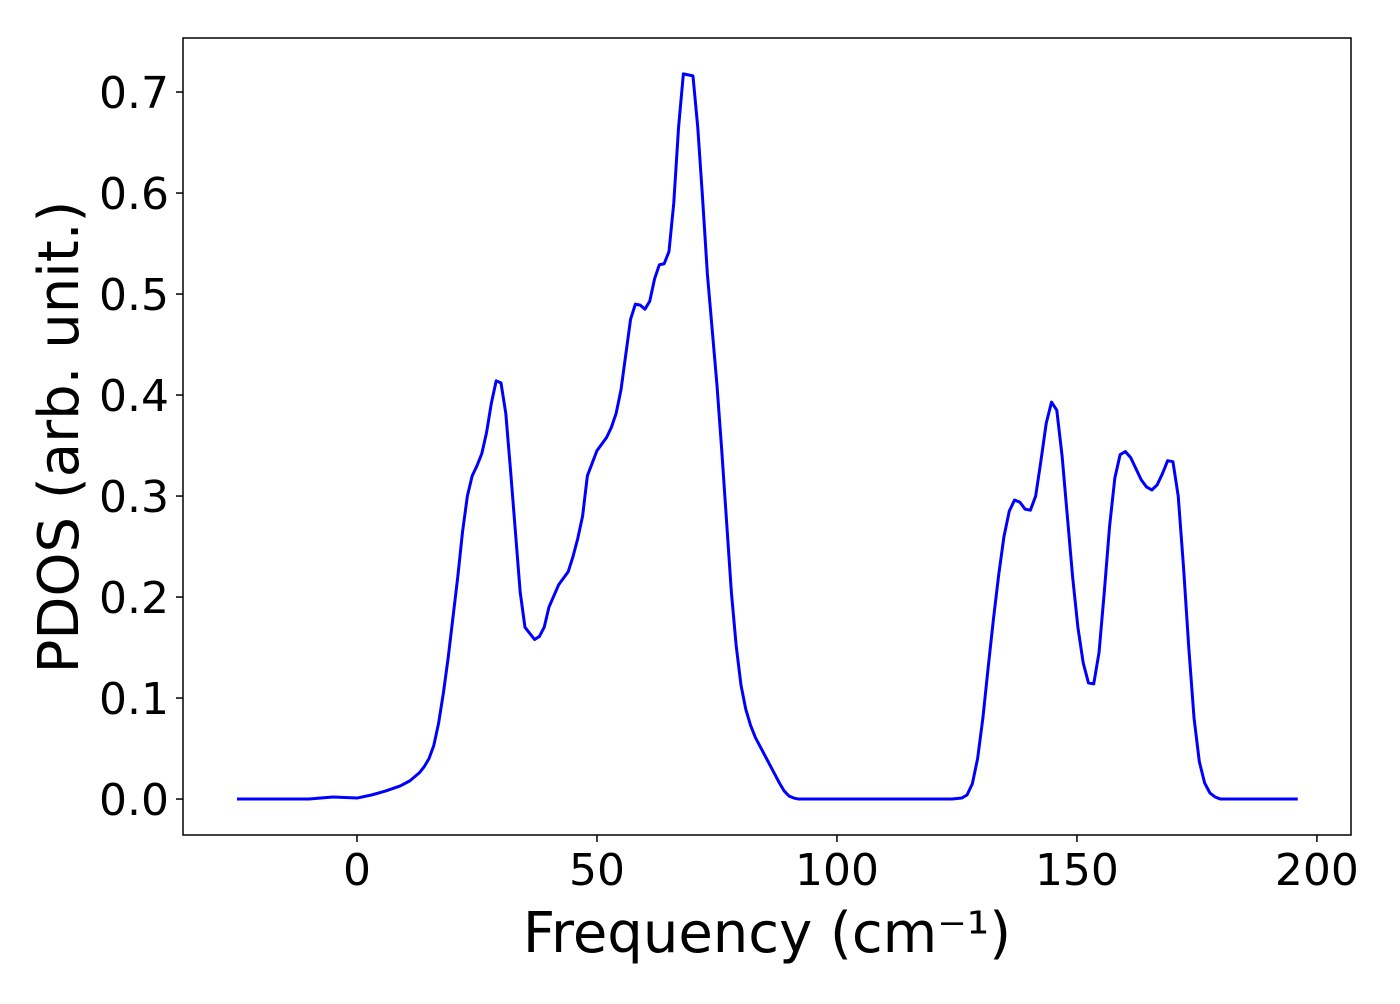 The image size is (1400, 1004). What do you see at coordinates (134, 497) in the screenshot?
I see `y-tick-label: 0.3` at bounding box center [134, 497].